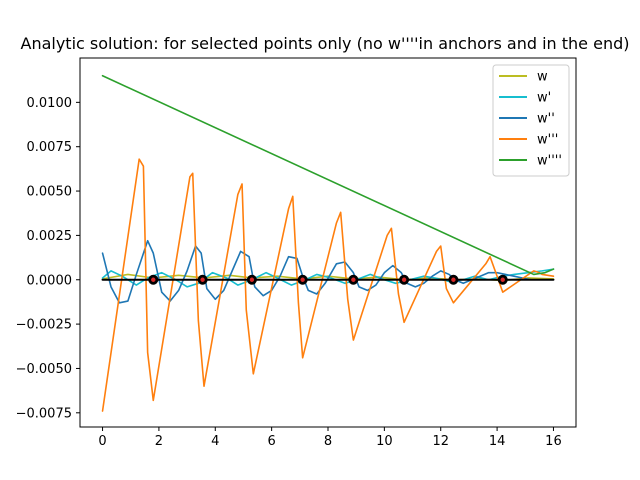  I want to click on legend-label: w'', so click(546, 119).